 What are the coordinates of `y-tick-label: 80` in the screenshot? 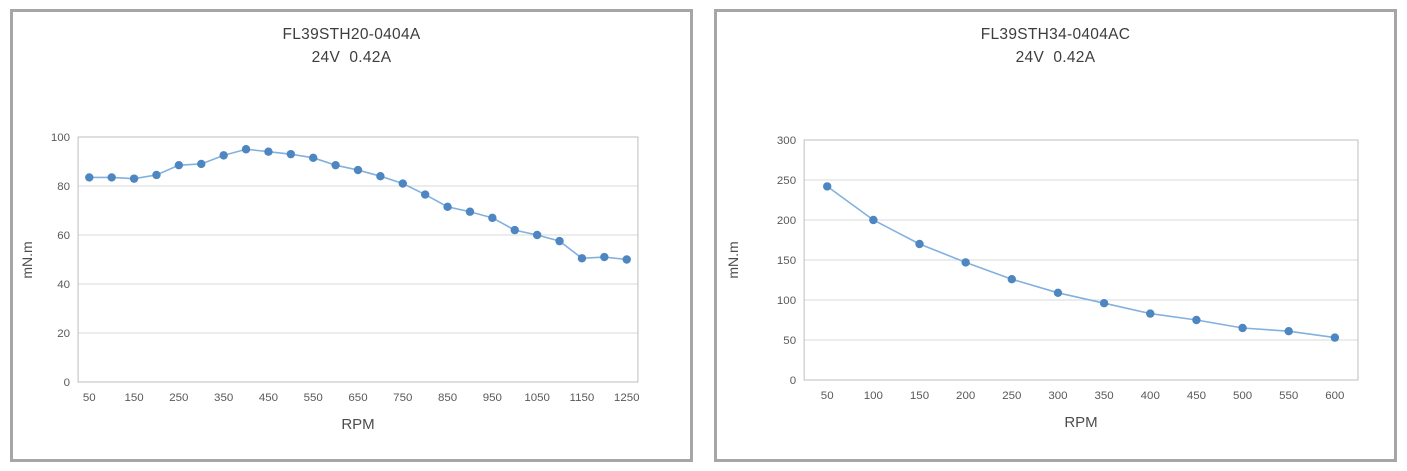 It's located at (63, 187).